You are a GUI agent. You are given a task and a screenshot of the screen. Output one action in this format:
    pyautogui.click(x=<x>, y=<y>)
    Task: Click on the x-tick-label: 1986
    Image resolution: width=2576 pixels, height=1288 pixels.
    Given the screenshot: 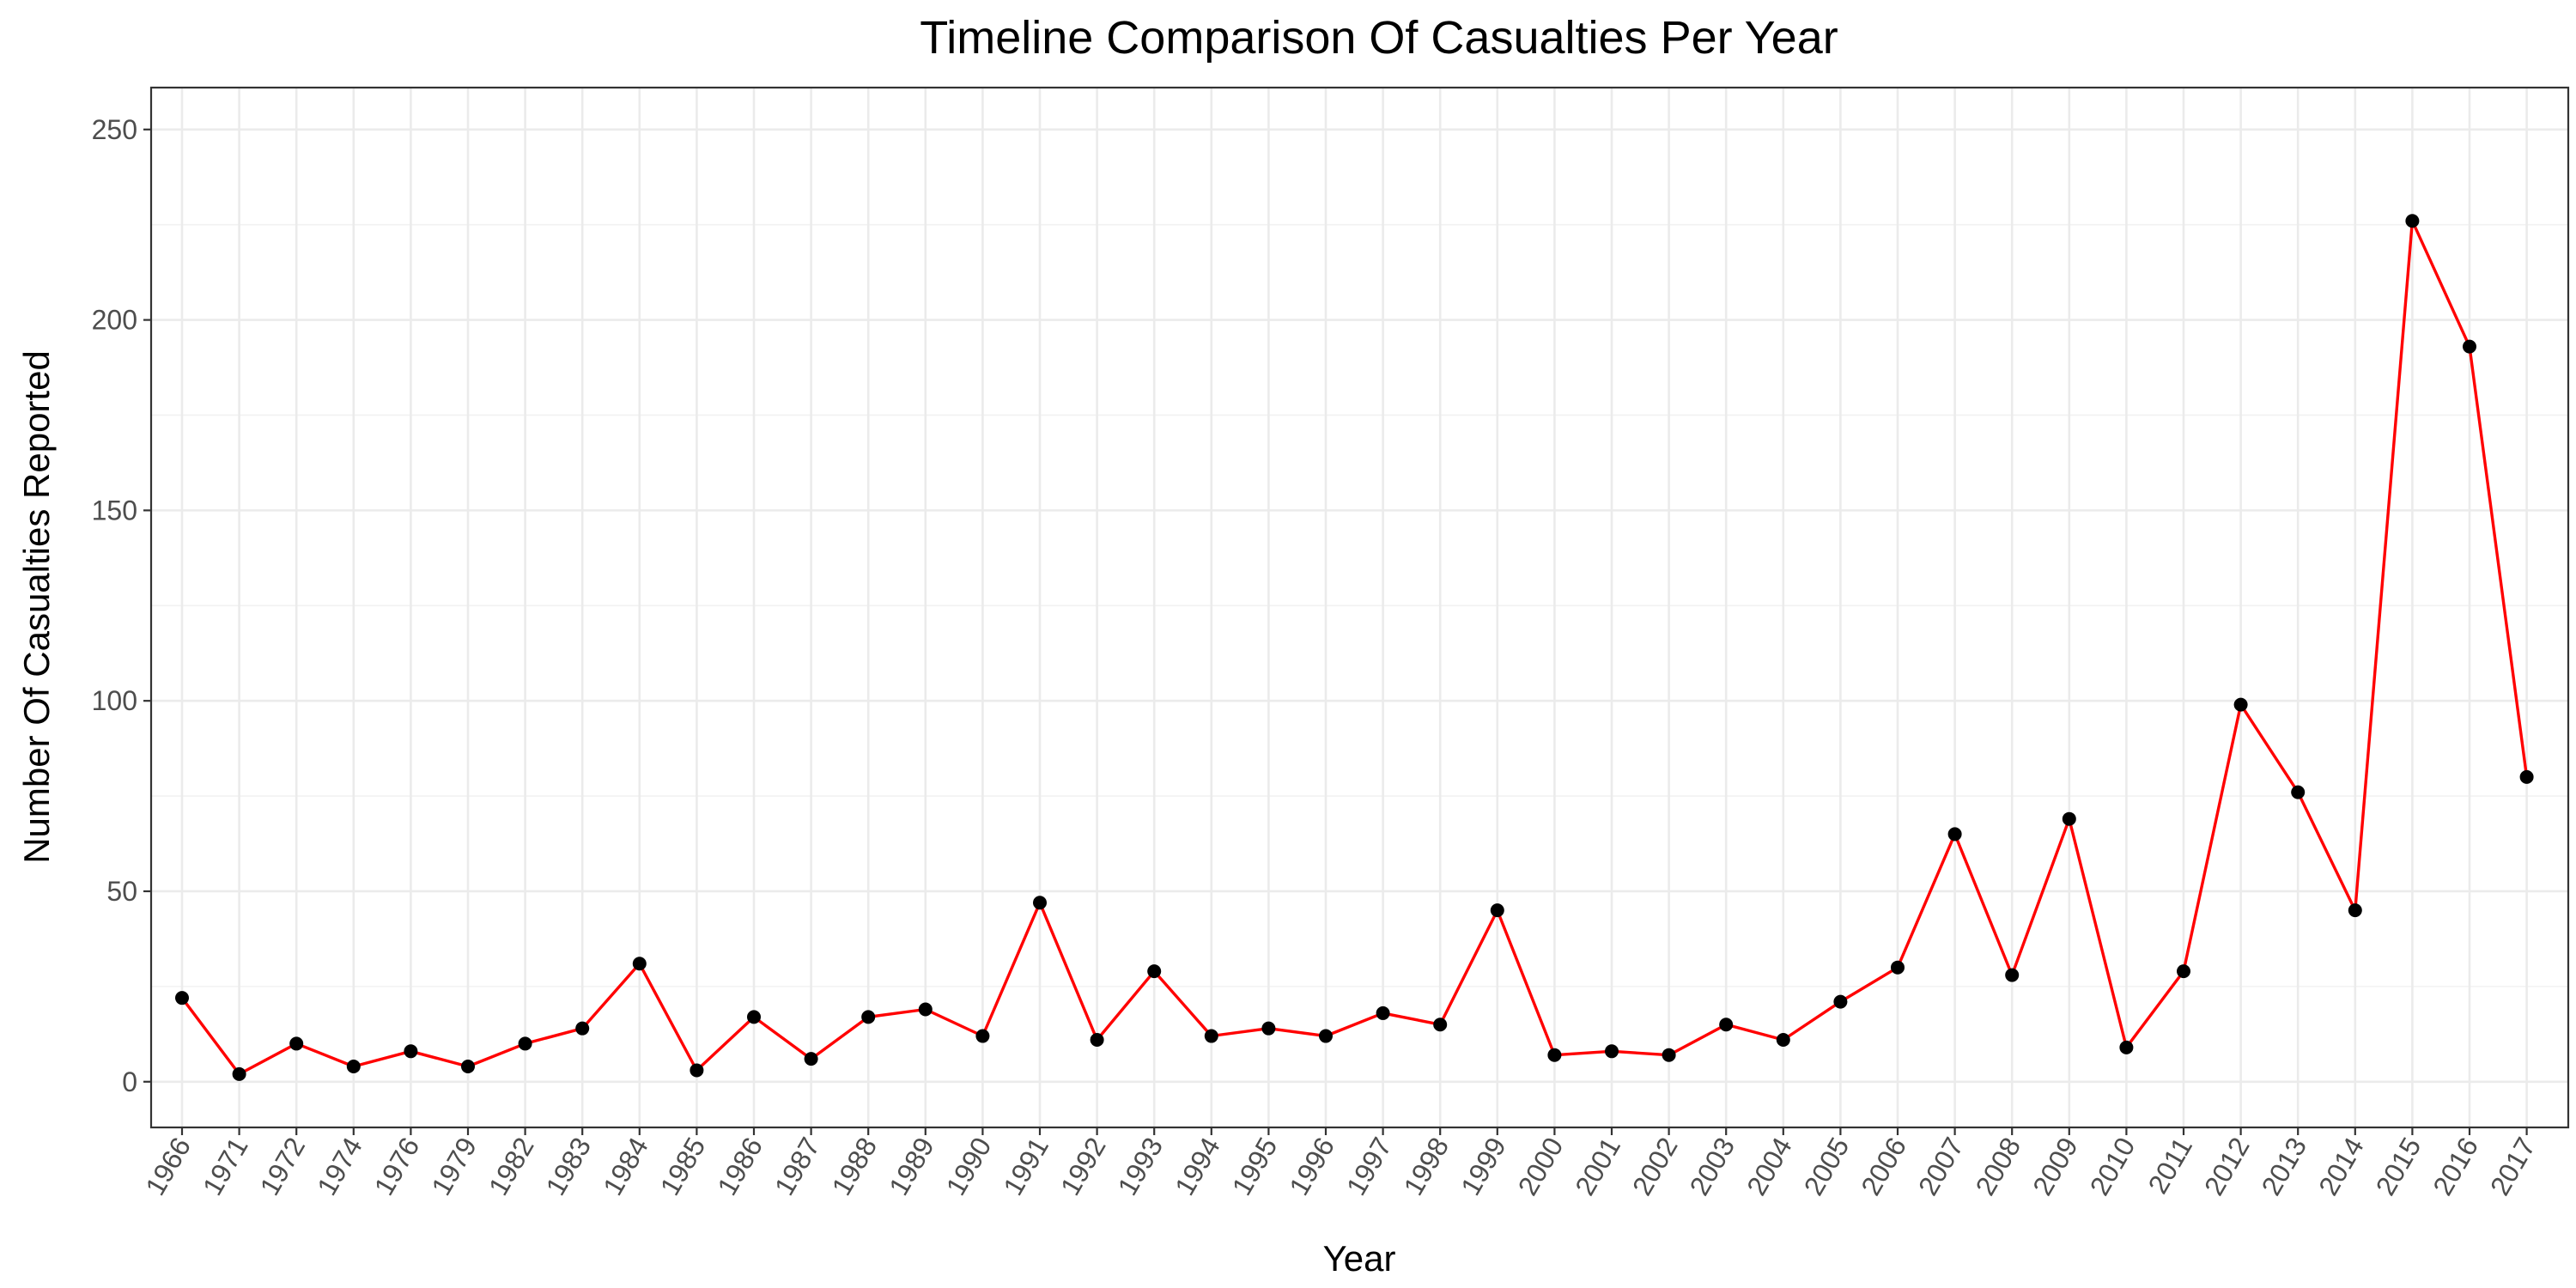 What is the action you would take?
    pyautogui.click(x=740, y=1167)
    